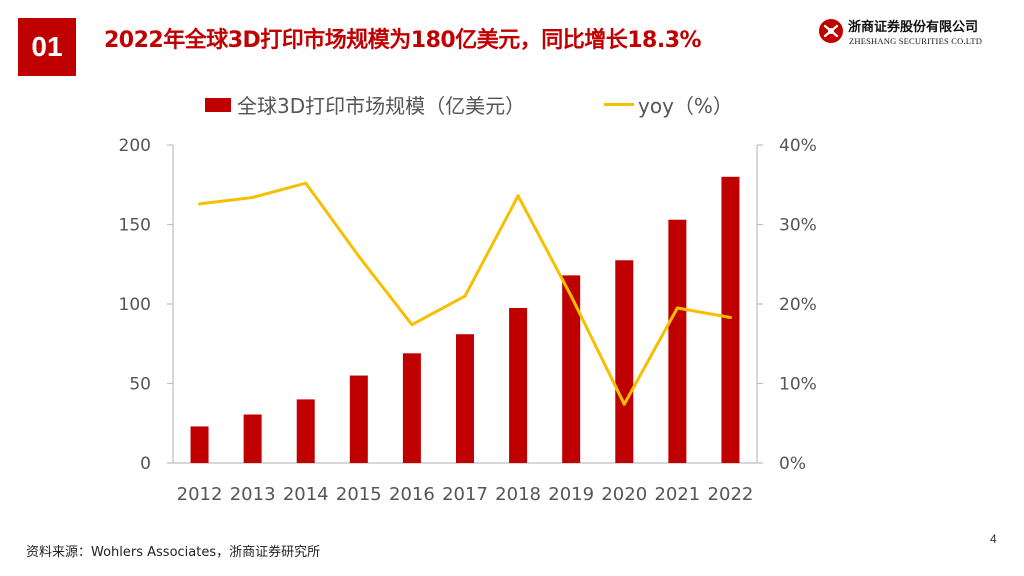 The image size is (1024, 576). Describe the element at coordinates (619, 104) in the screenshot. I see `legend-line-swatch` at that location.